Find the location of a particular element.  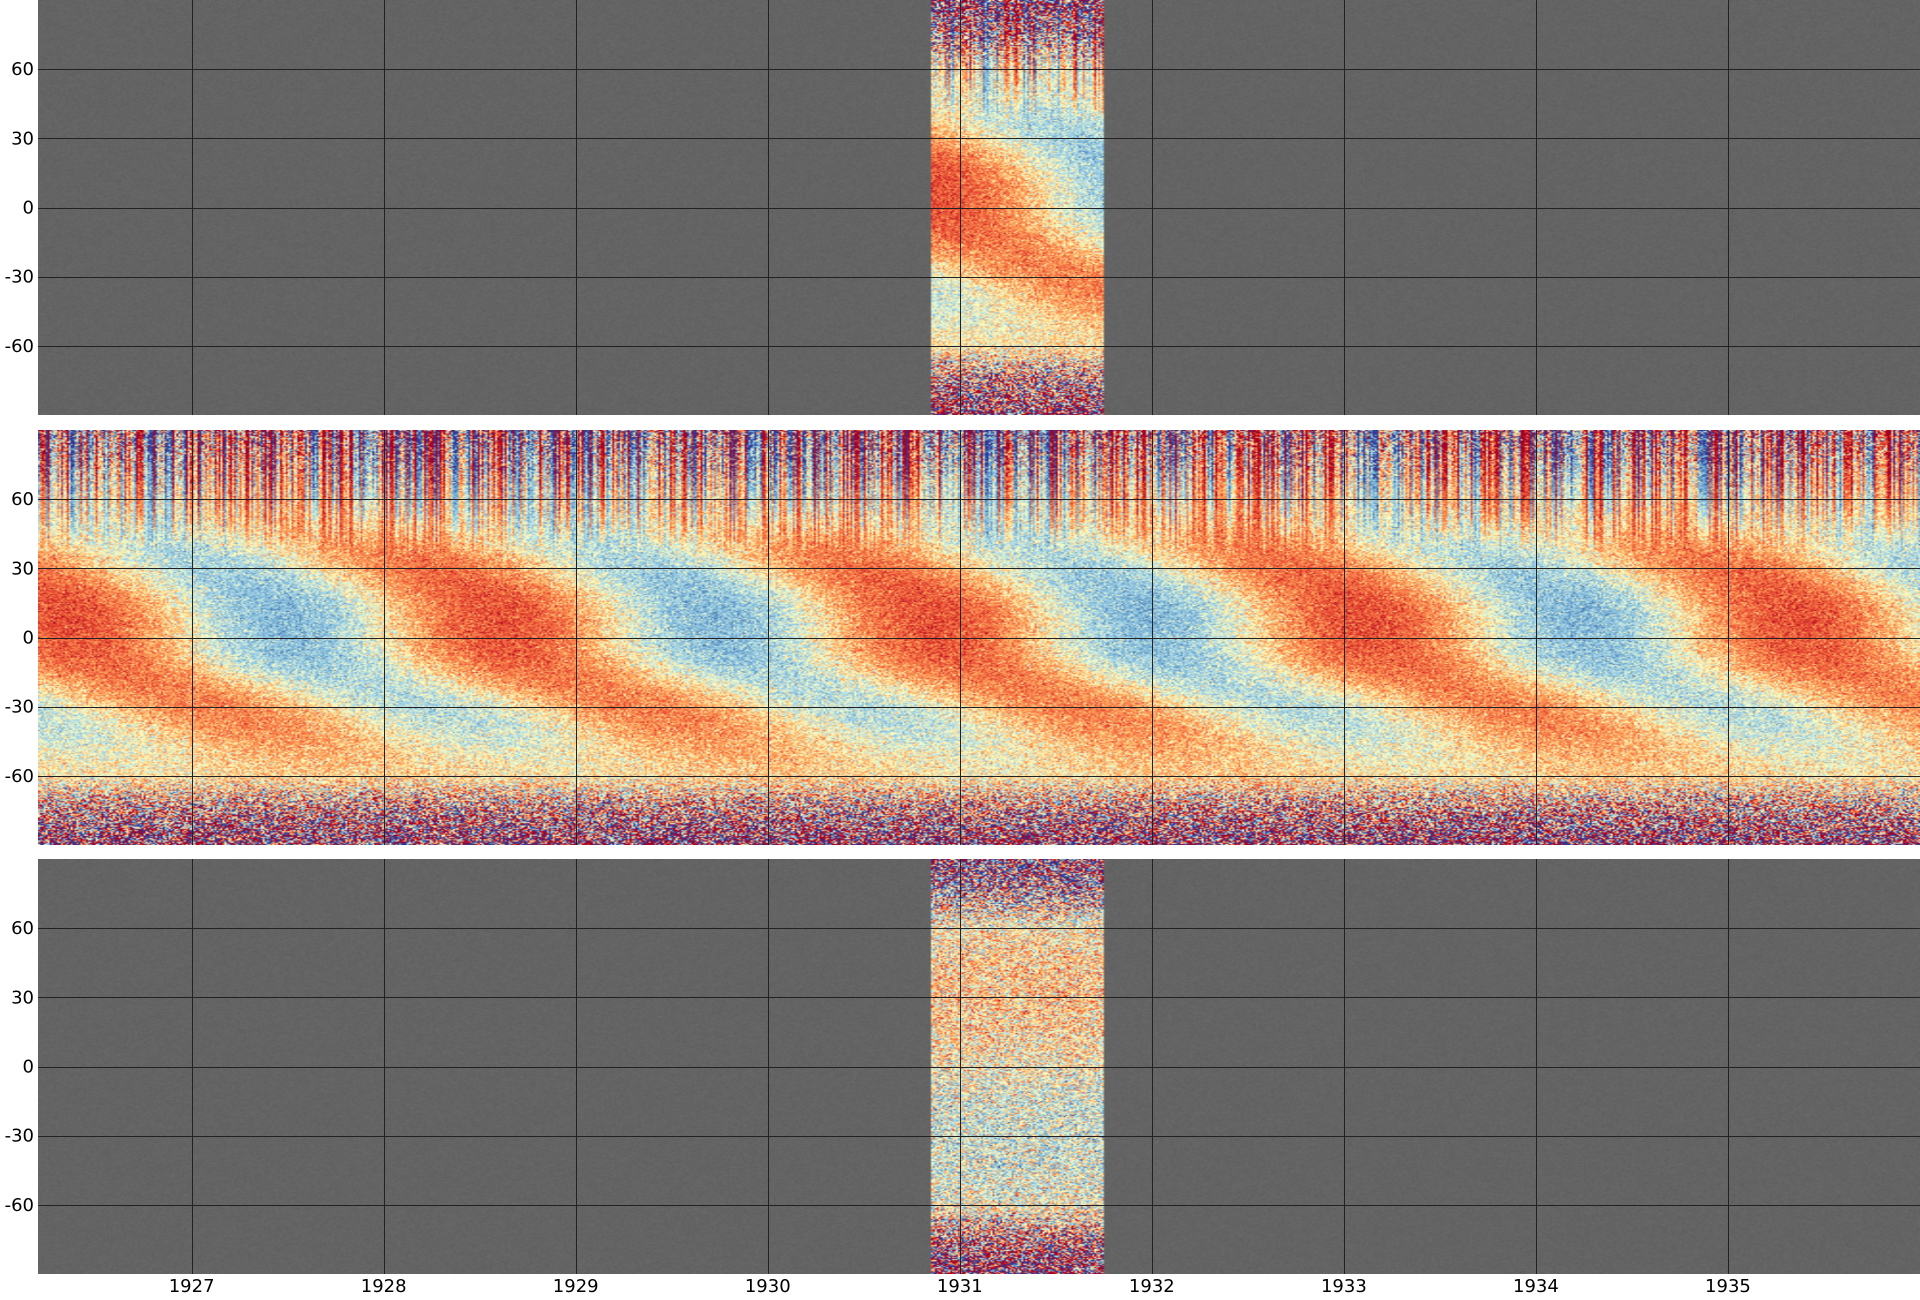

x-tick-label: 1933 is located at coordinates (1344, 1286).